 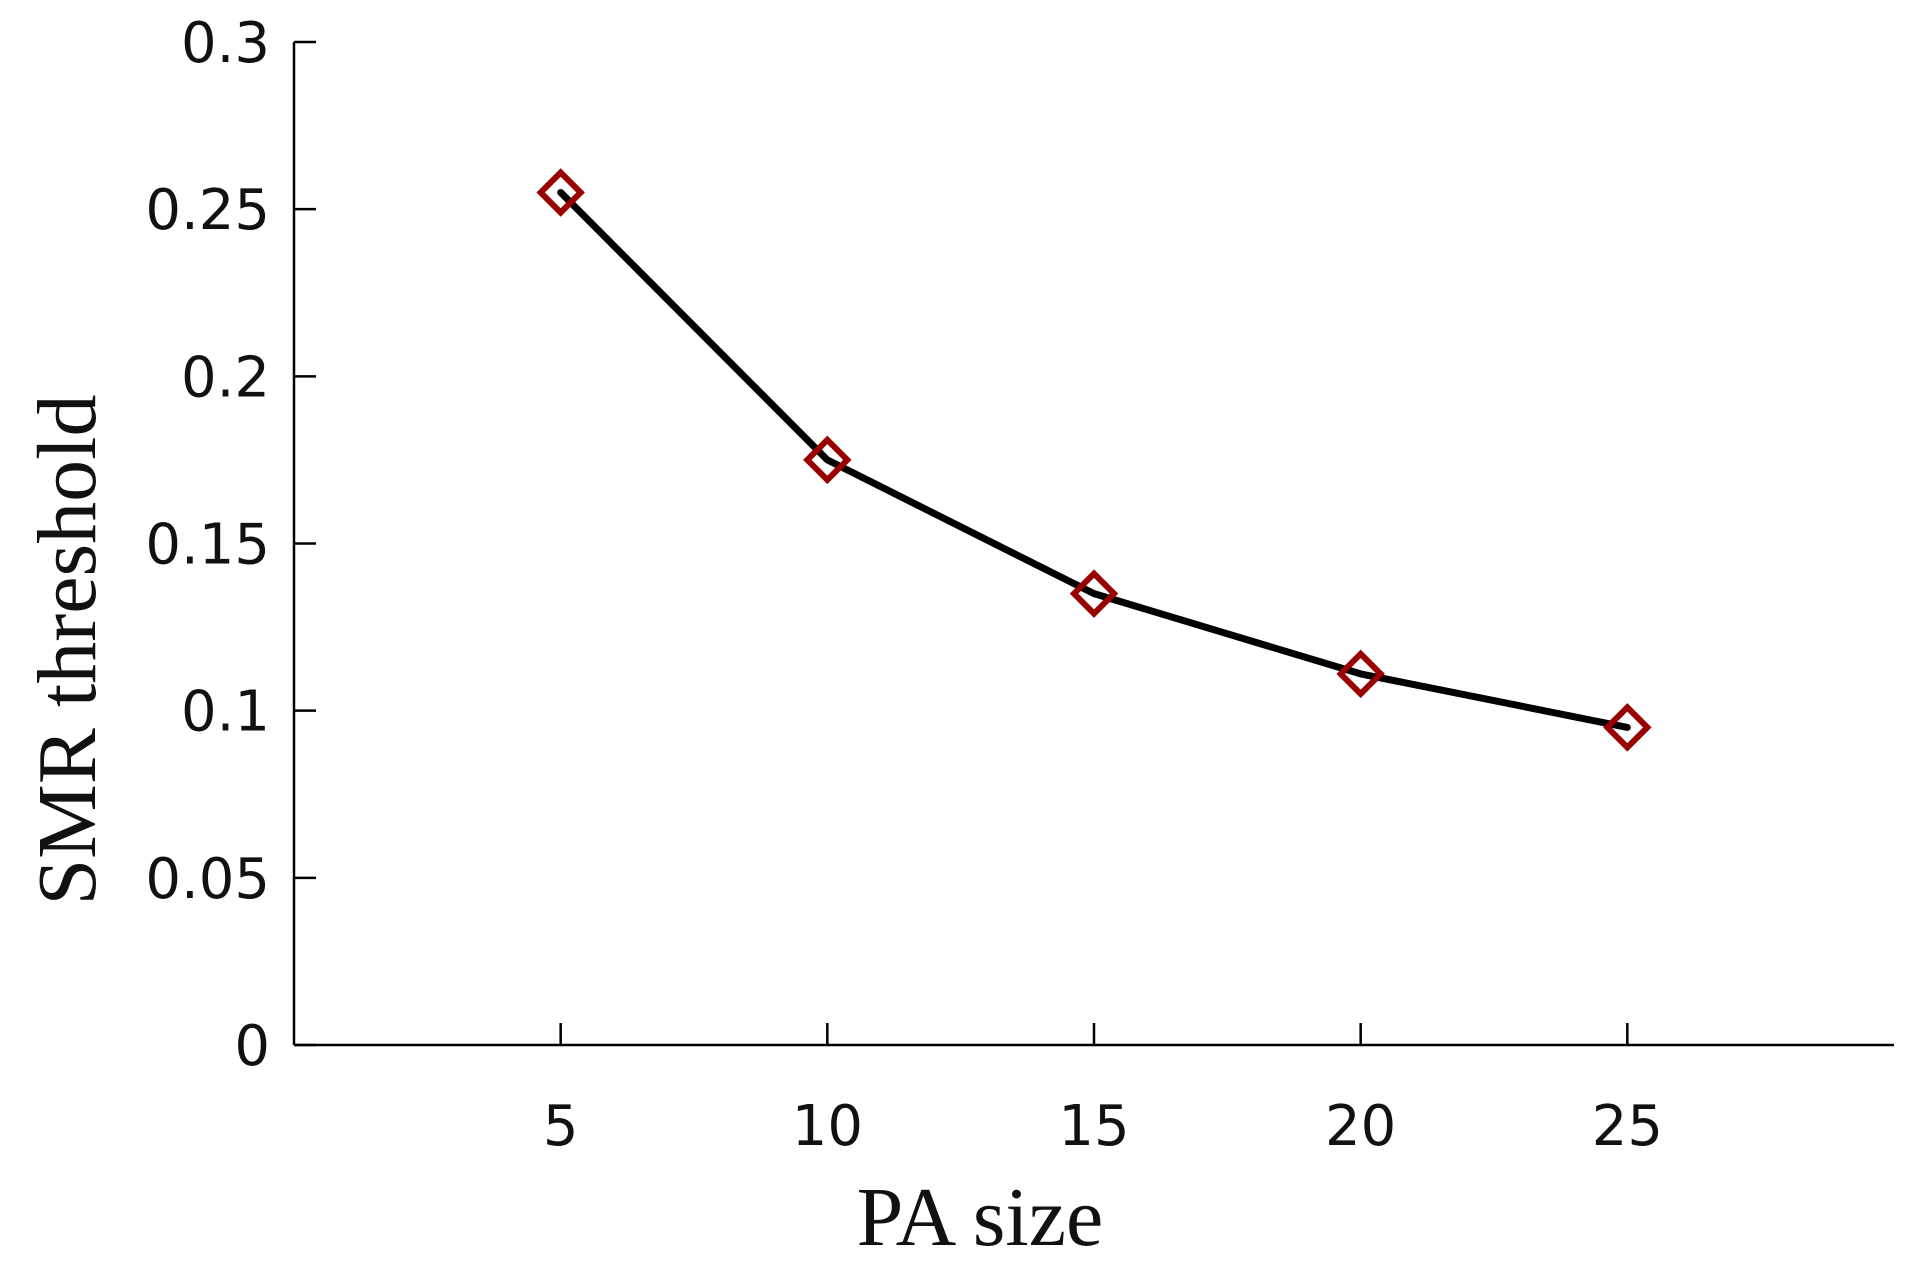 What do you see at coordinates (207, 545) in the screenshot?
I see `y-tick-label: 0.15` at bounding box center [207, 545].